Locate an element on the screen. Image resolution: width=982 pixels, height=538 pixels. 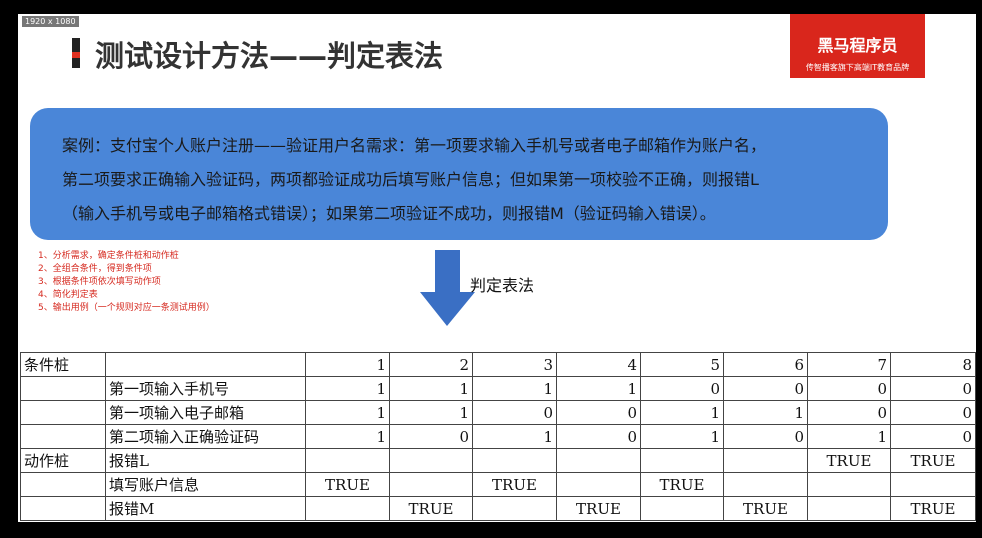
step: 5、输出用例（一个规则对应一条测试用例） is located at coordinates (126, 308).